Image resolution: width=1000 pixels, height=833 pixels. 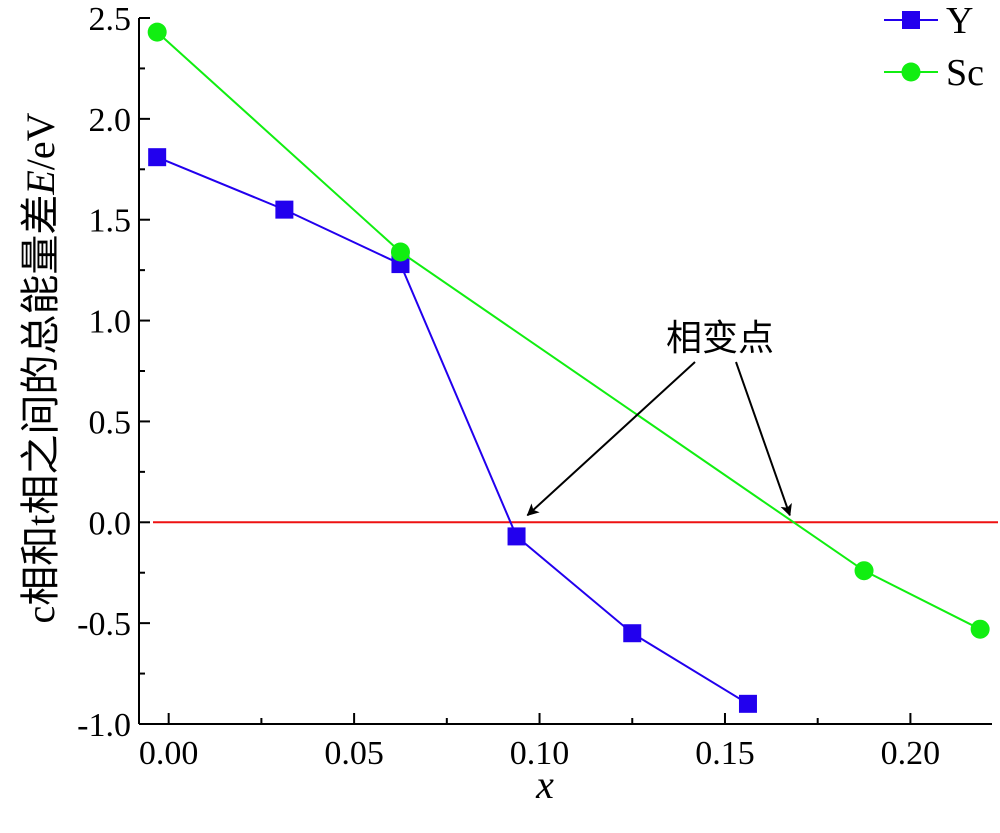 What do you see at coordinates (540, 753) in the screenshot?
I see `x-tick-label: 0.10` at bounding box center [540, 753].